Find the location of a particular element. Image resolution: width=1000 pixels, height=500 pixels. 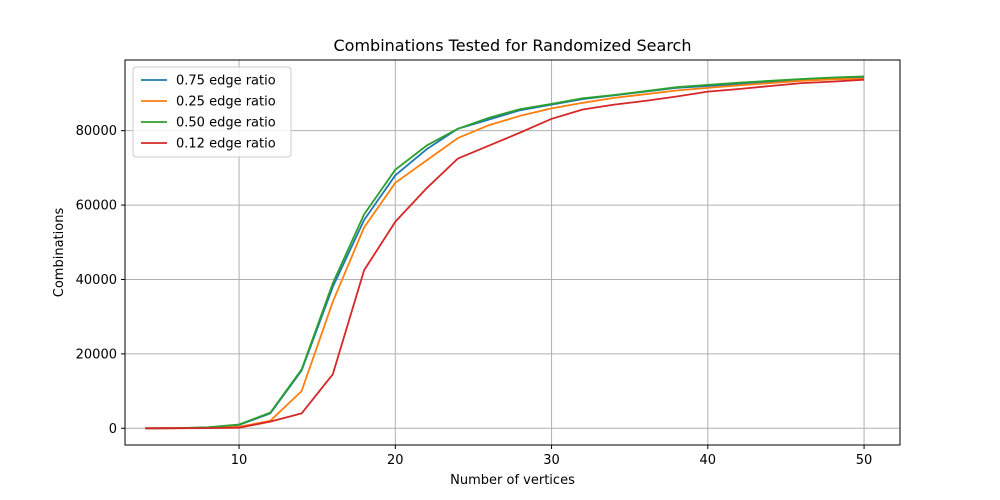

x-tick-label: 20 is located at coordinates (395, 460).